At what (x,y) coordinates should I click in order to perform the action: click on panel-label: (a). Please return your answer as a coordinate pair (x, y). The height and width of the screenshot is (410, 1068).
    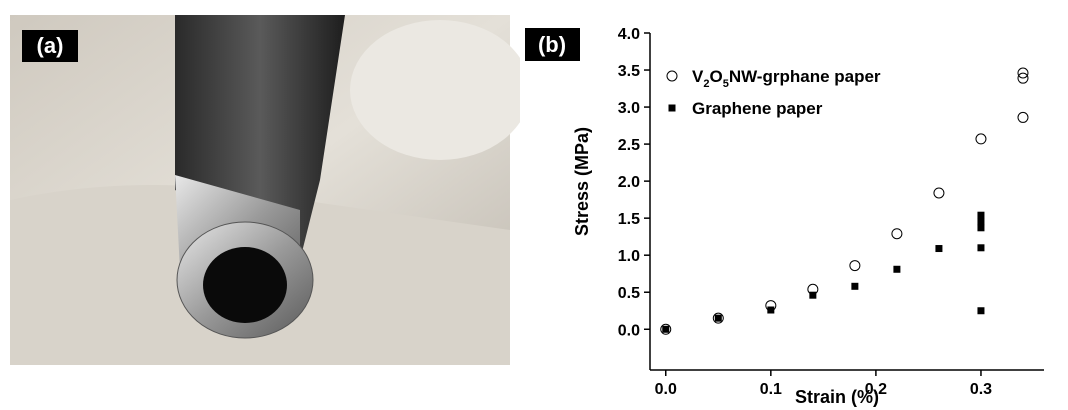
    Looking at the image, I should click on (50, 45).